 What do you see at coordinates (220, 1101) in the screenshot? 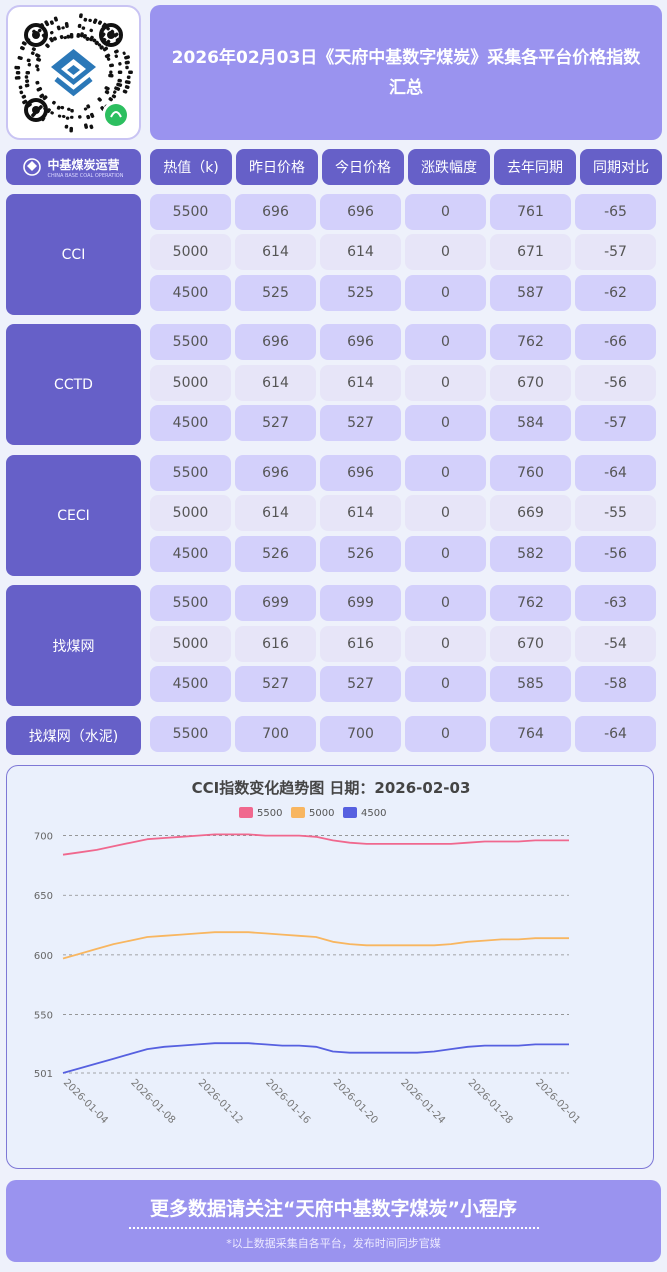
I see `x-tick-label-2026-01-12: 2026-01-12` at bounding box center [220, 1101].